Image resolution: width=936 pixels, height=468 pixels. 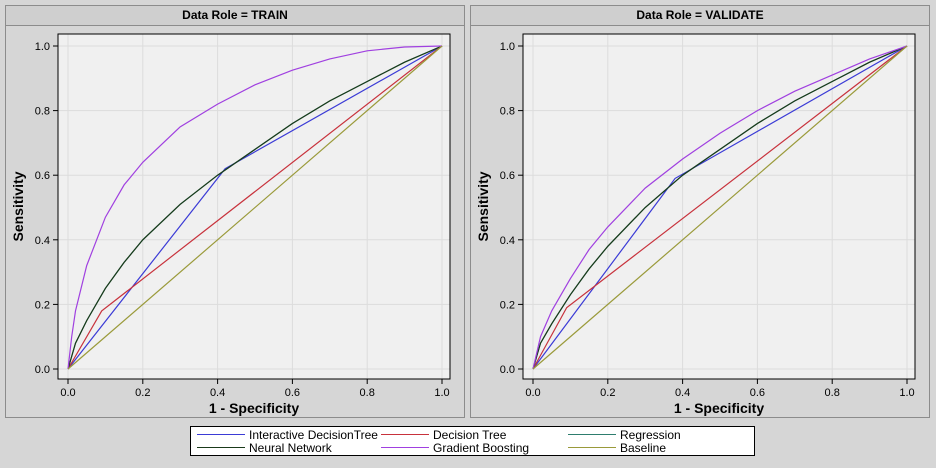 What do you see at coordinates (700, 16) in the screenshot?
I see `validate-panel-title: Data Role = VALIDATE` at bounding box center [700, 16].